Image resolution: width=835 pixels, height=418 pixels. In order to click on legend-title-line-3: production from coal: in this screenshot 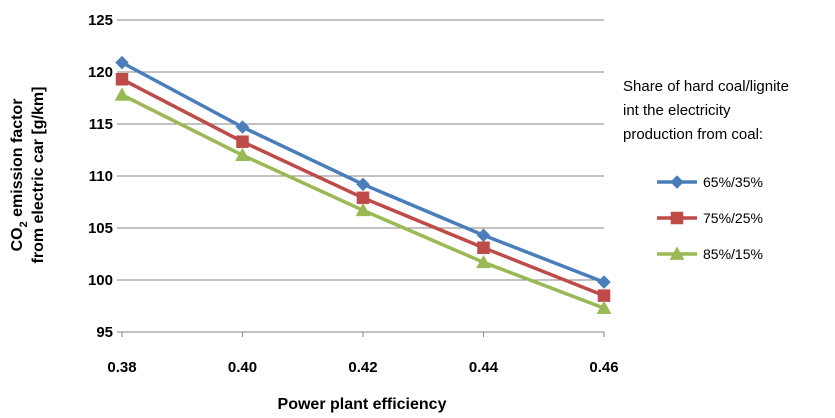, I will do `click(693, 134)`.